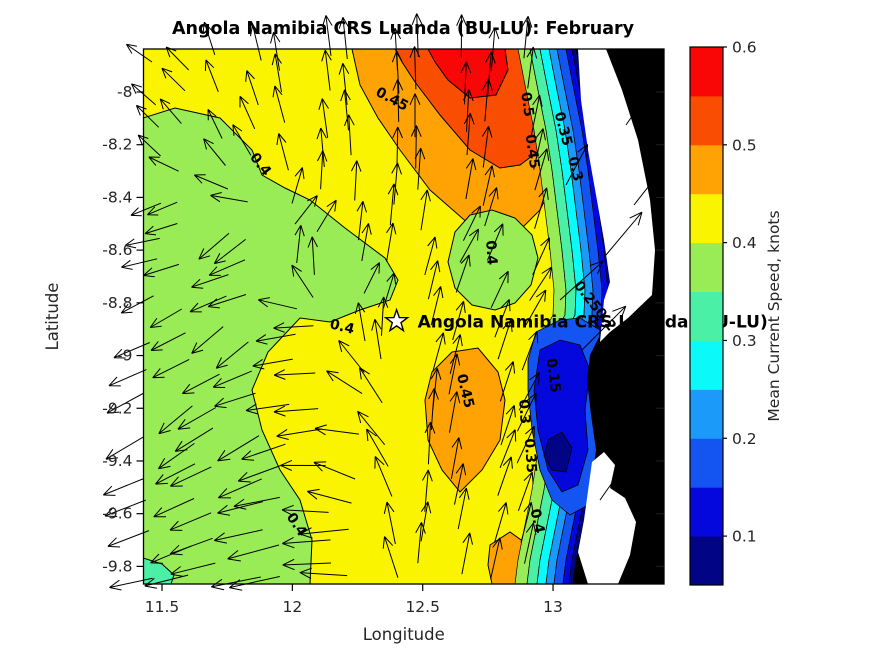 The width and height of the screenshot is (875, 656). I want to click on contour-label: 0.45, so click(532, 151).